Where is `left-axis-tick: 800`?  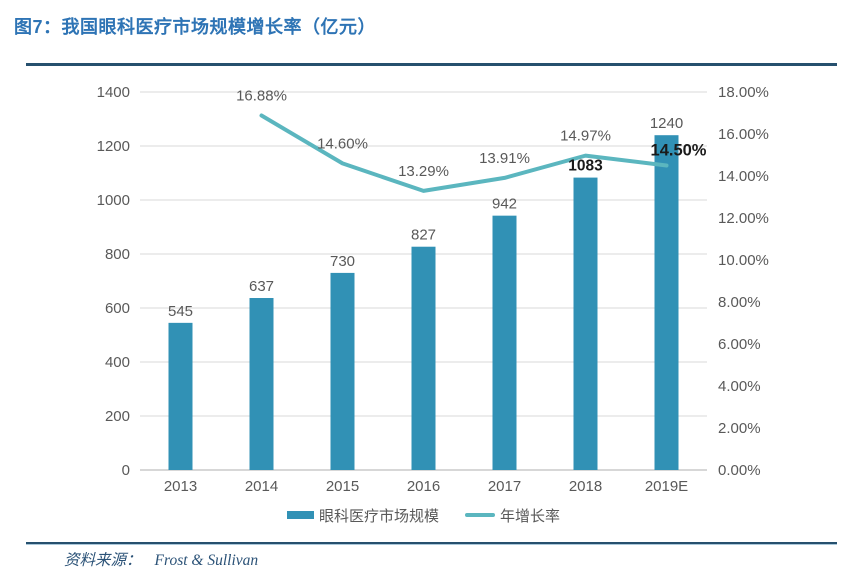 left-axis-tick: 800 is located at coordinates (117, 254).